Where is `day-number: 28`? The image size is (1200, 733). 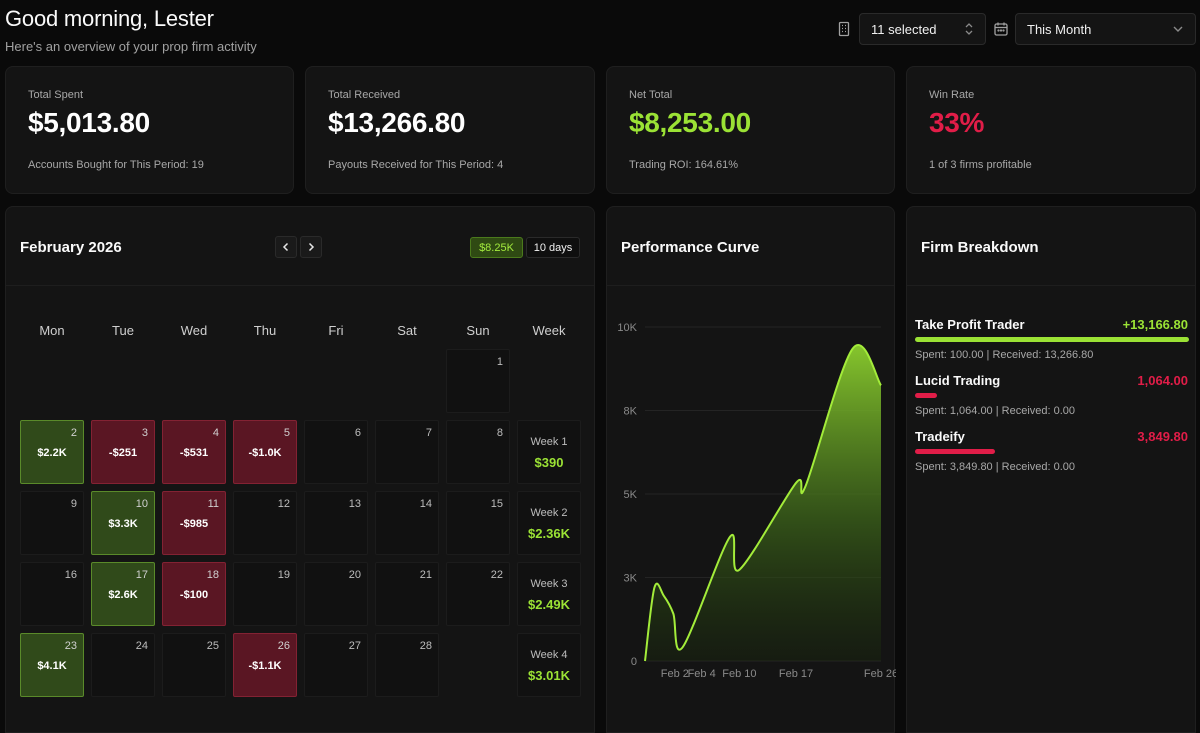
day-number: 28 is located at coordinates (425, 646).